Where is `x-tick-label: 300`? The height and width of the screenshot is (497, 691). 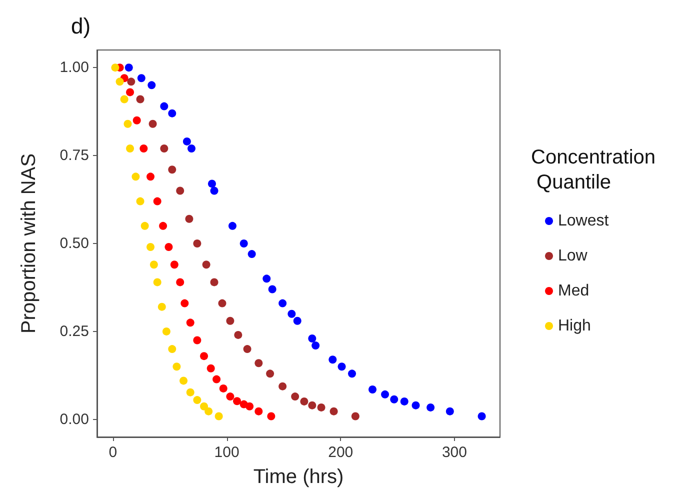
x-tick-label: 300 is located at coordinates (454, 452).